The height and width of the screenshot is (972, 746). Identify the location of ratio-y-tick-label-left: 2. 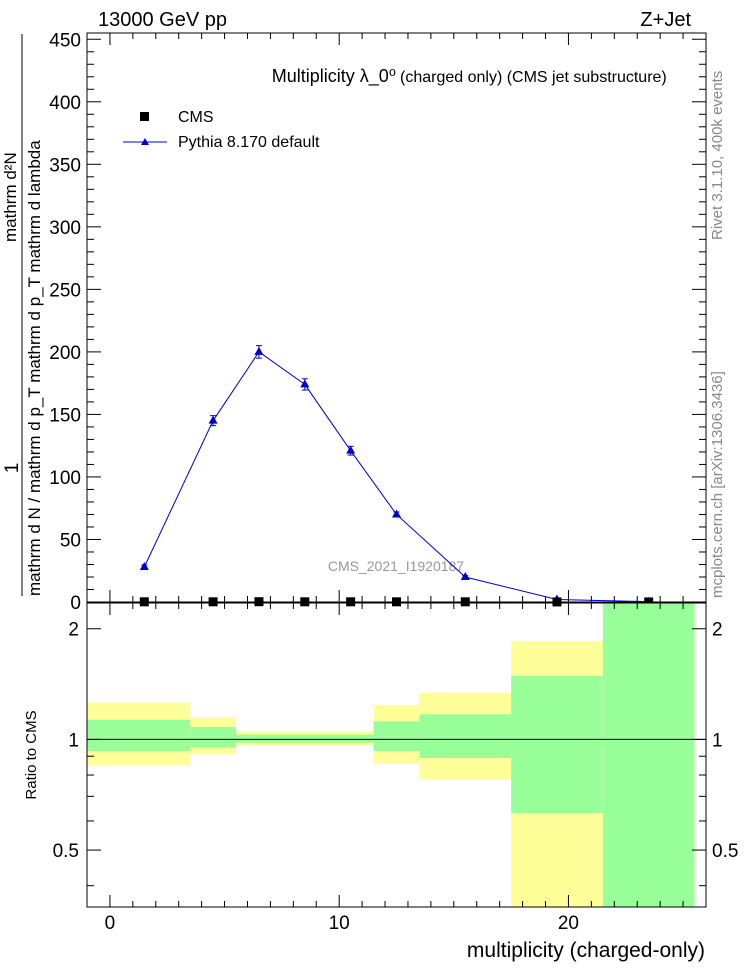
(73, 630).